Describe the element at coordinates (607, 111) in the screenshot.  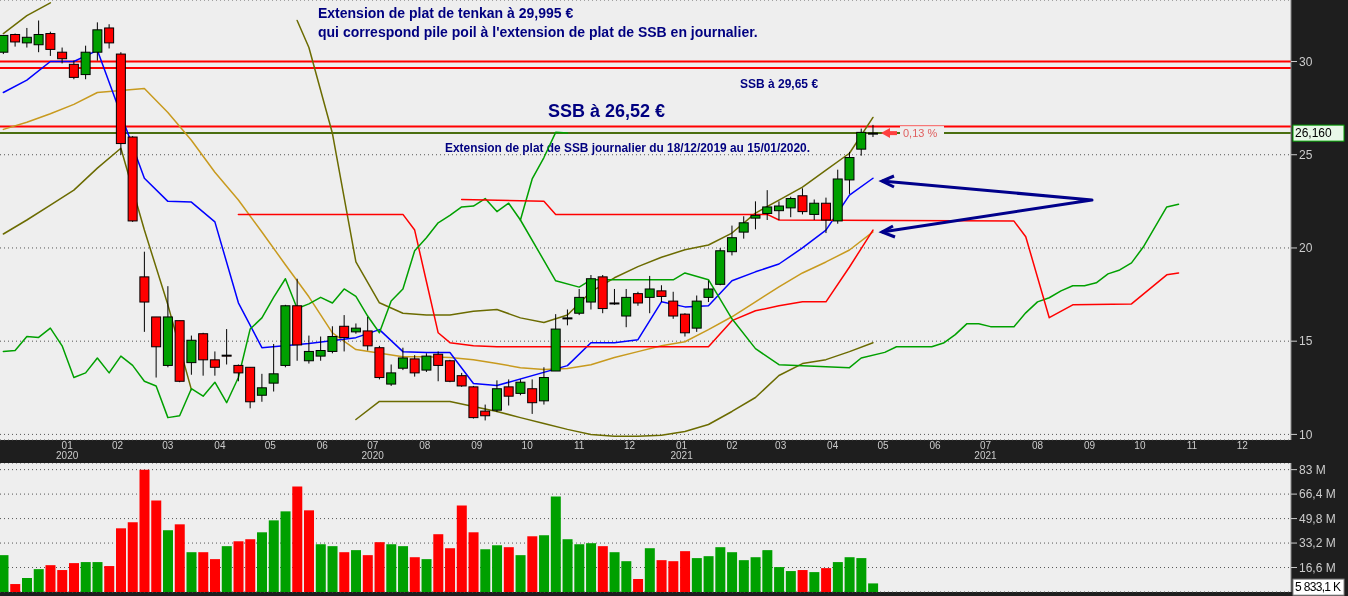
I see `ref-line-label: SSB à 26,52 €` at that location.